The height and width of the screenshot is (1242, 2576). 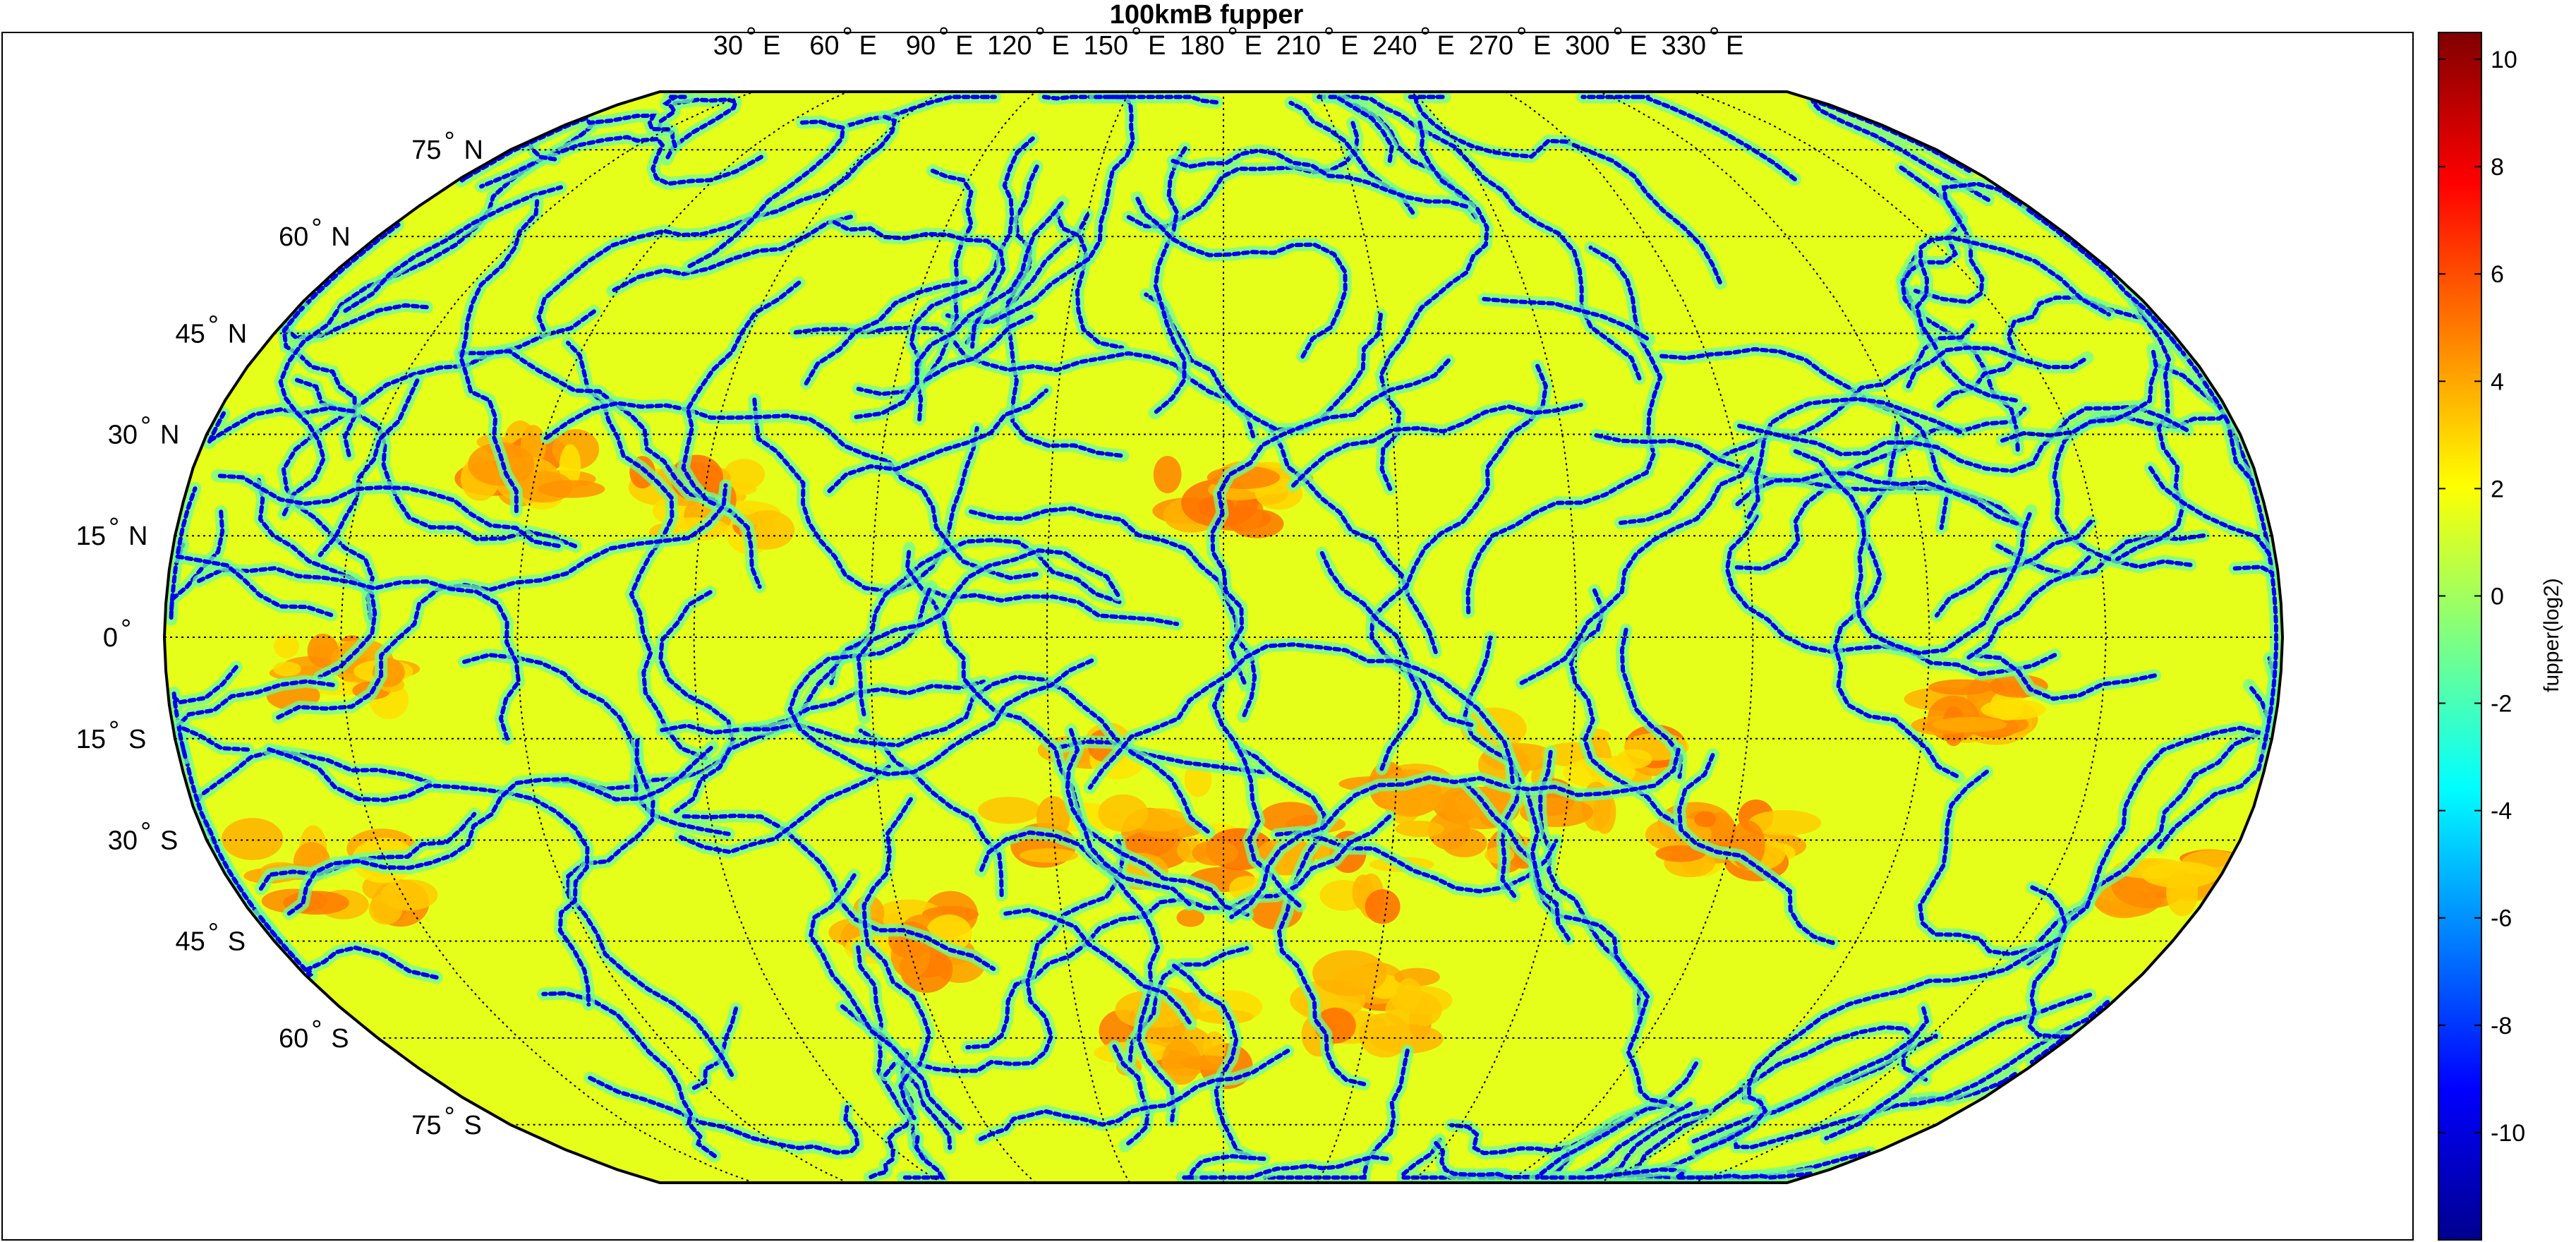 What do you see at coordinates (2552, 635) in the screenshot?
I see `colorbar-label: fupper(log2)` at bounding box center [2552, 635].